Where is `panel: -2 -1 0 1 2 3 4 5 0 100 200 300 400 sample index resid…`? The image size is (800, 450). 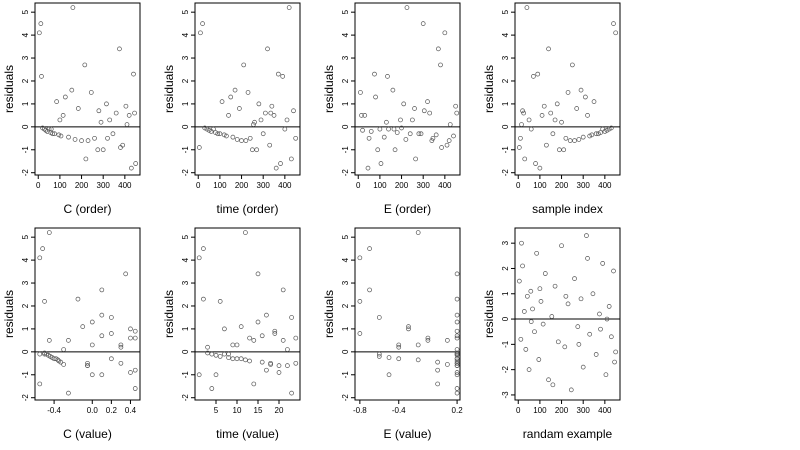
panel: -2 -1 0 1 2 3 4 5 0 100 200 300 400 sample index resid… is located at coordinates (551, 109).